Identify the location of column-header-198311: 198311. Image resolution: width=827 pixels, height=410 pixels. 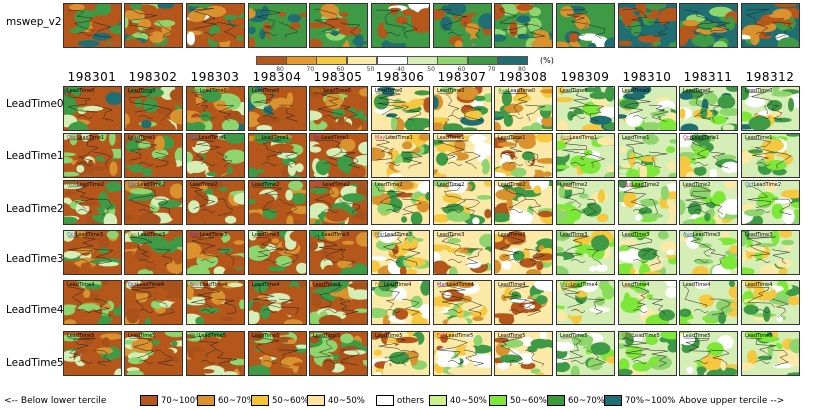
(708, 77).